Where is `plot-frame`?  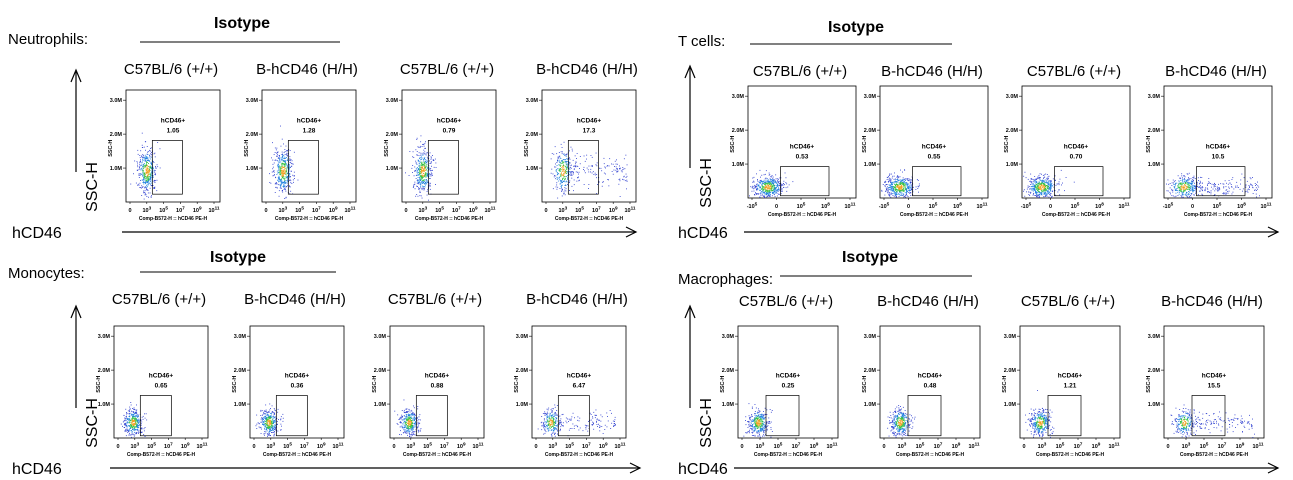
plot-frame is located at coordinates (930, 382).